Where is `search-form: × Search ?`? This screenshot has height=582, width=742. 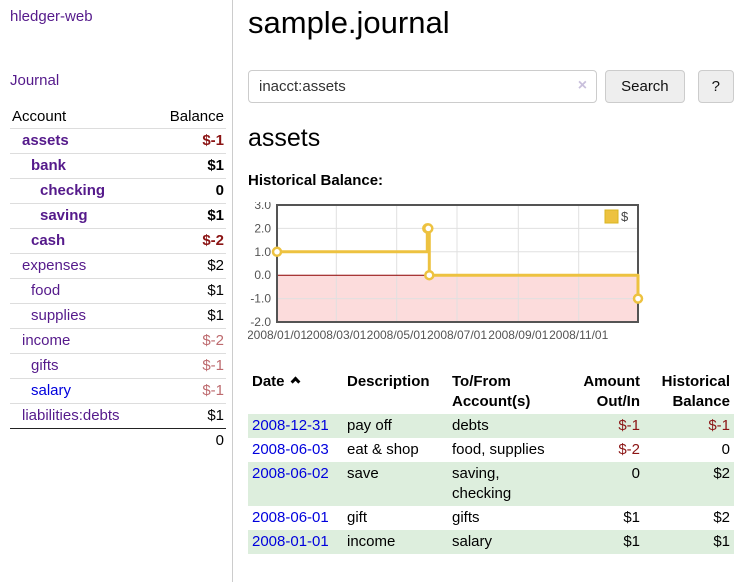
search-form: × Search ? is located at coordinates (491, 86).